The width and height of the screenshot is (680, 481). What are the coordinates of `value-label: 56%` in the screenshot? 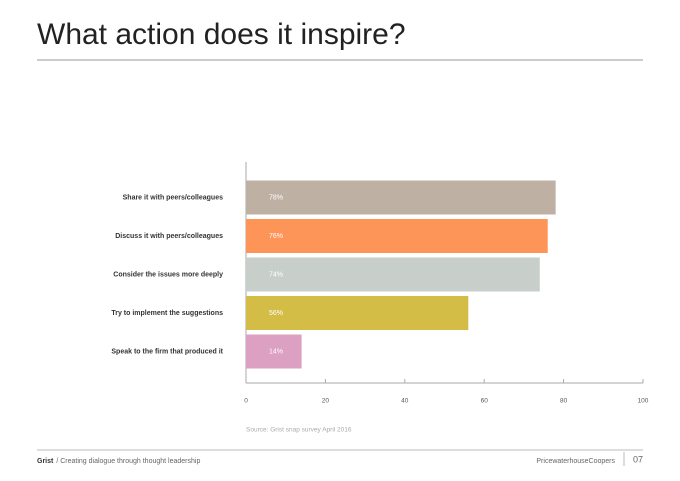 It's located at (276, 313).